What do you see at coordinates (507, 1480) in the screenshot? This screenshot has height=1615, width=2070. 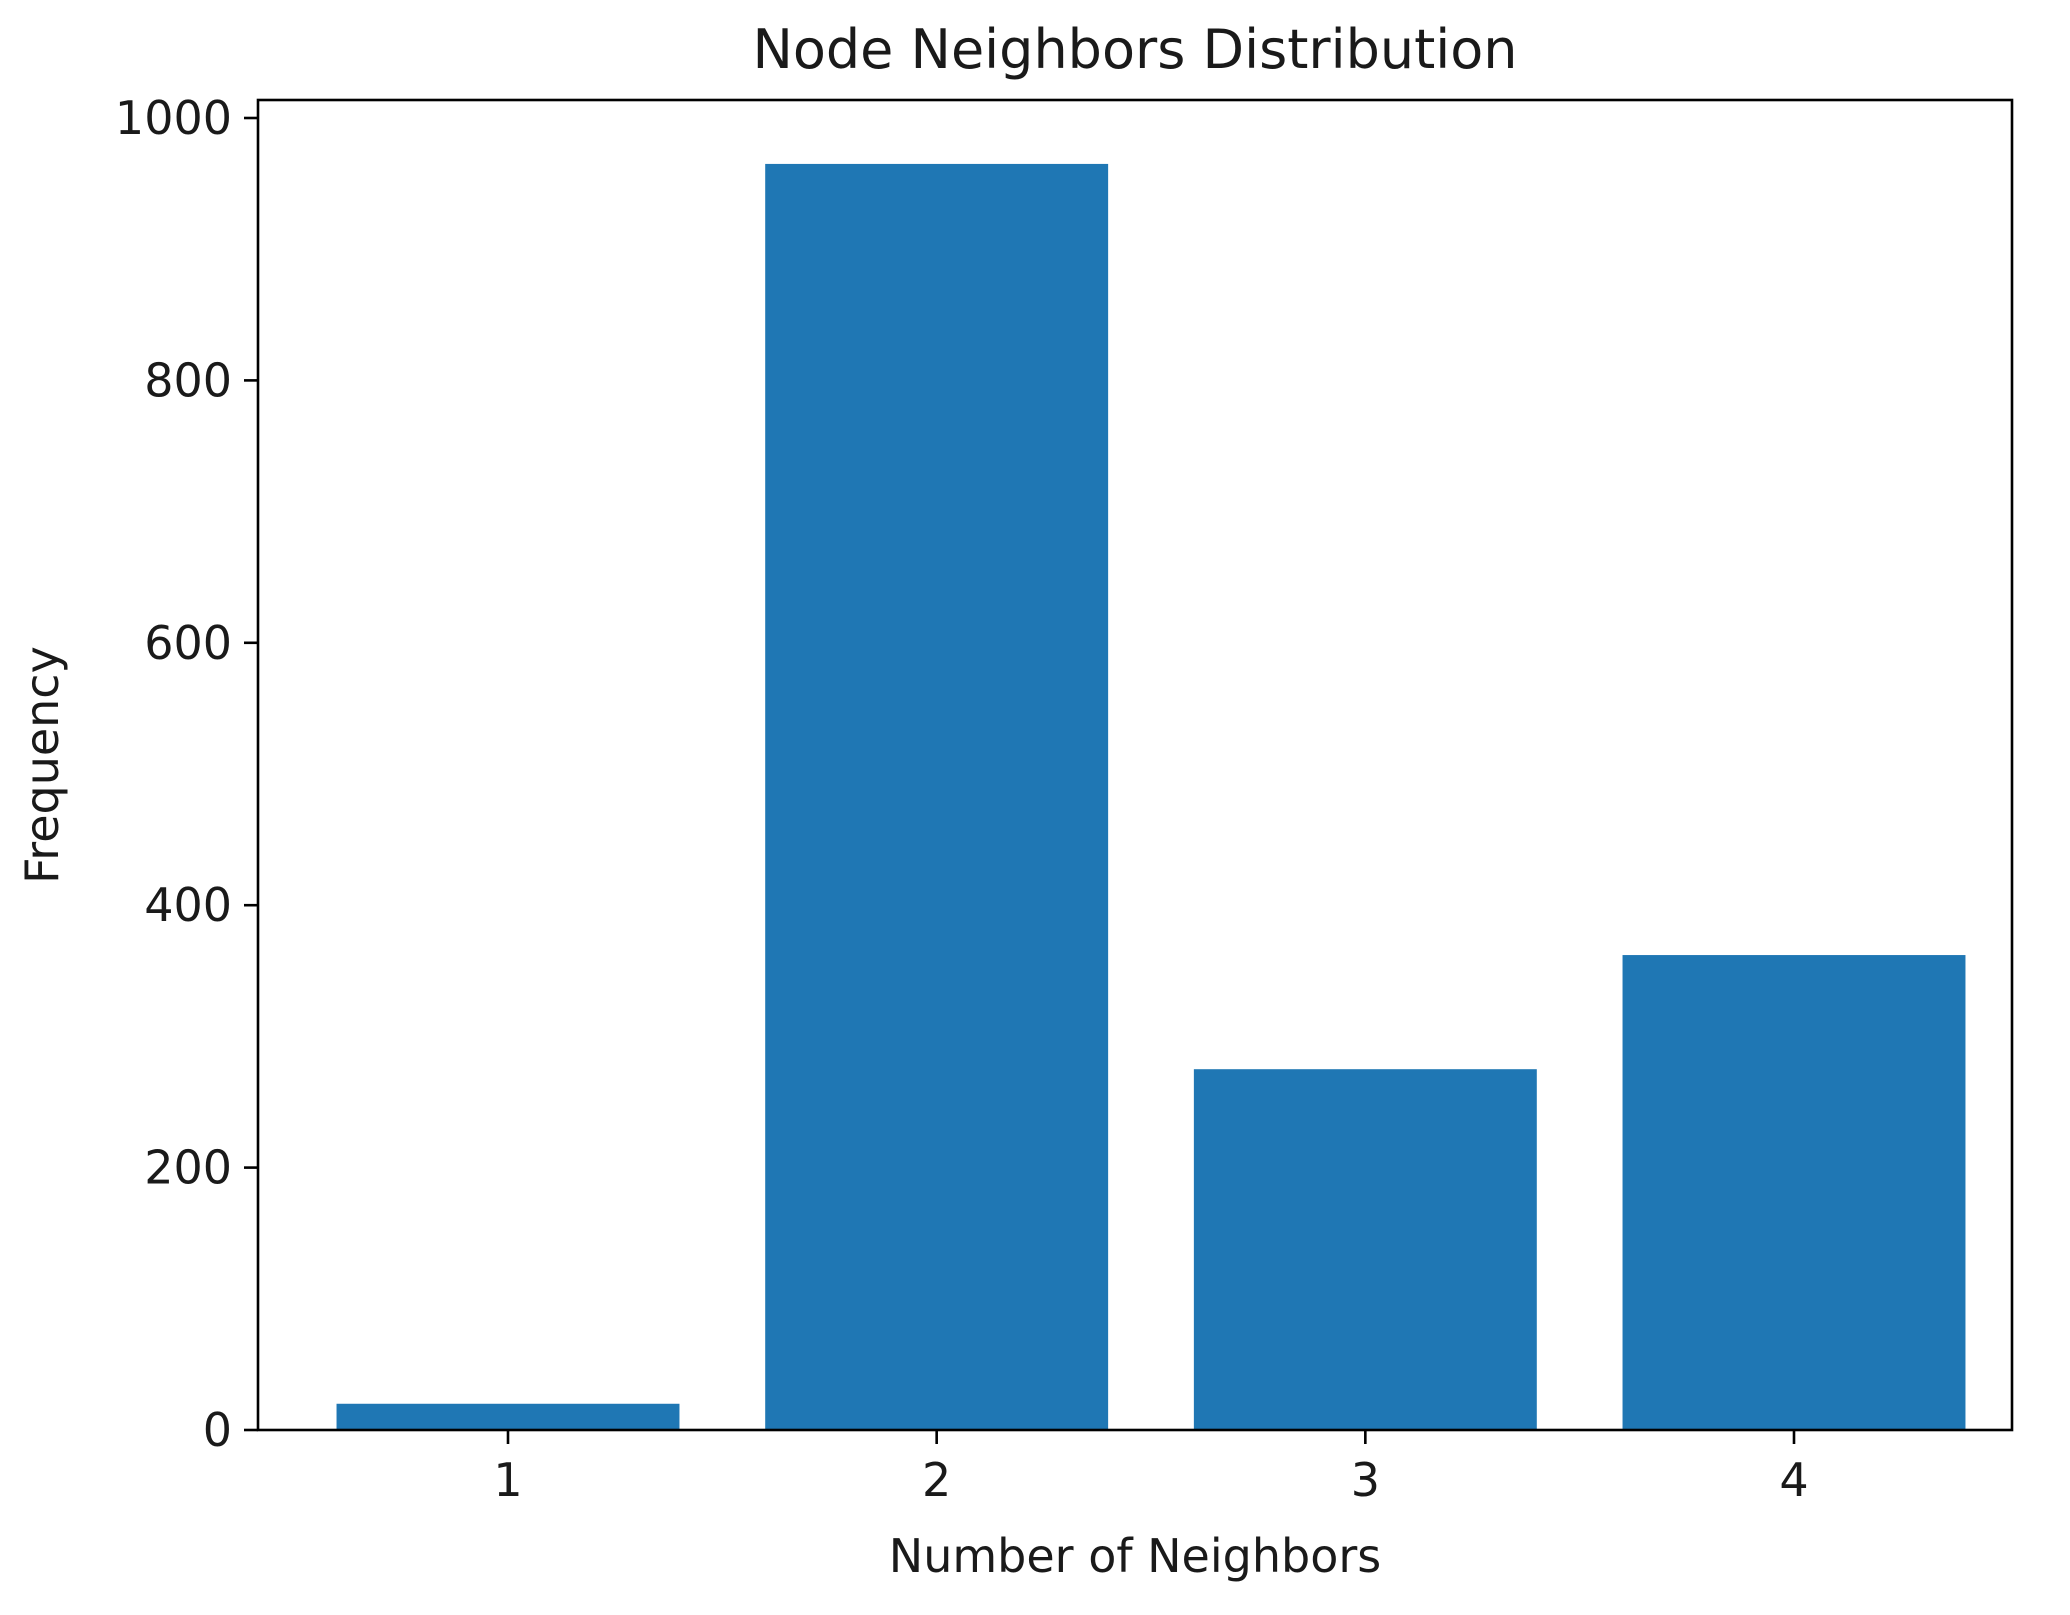 I see `x-tick-label-1: 1` at bounding box center [507, 1480].